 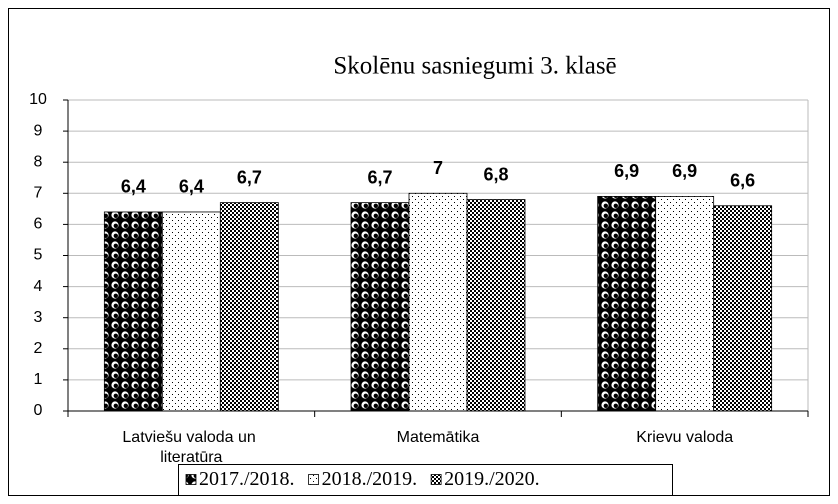 What do you see at coordinates (370, 479) in the screenshot?
I see `legend-label: 2018./2019.` at bounding box center [370, 479].